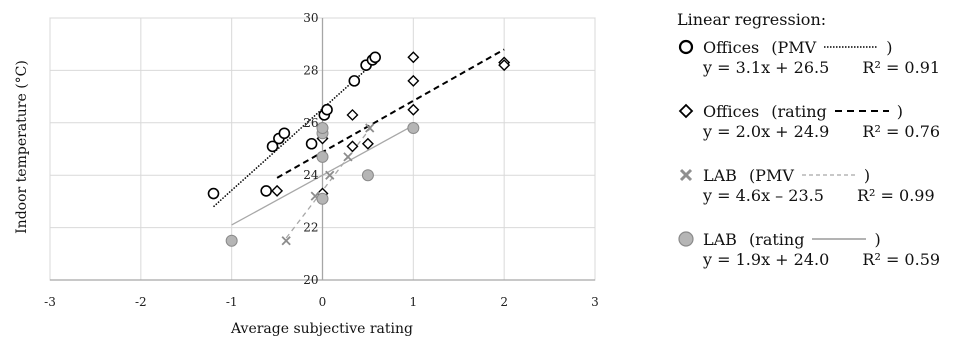  What do you see at coordinates (310, 280) in the screenshot?
I see `y-tick-label: 20` at bounding box center [310, 280].